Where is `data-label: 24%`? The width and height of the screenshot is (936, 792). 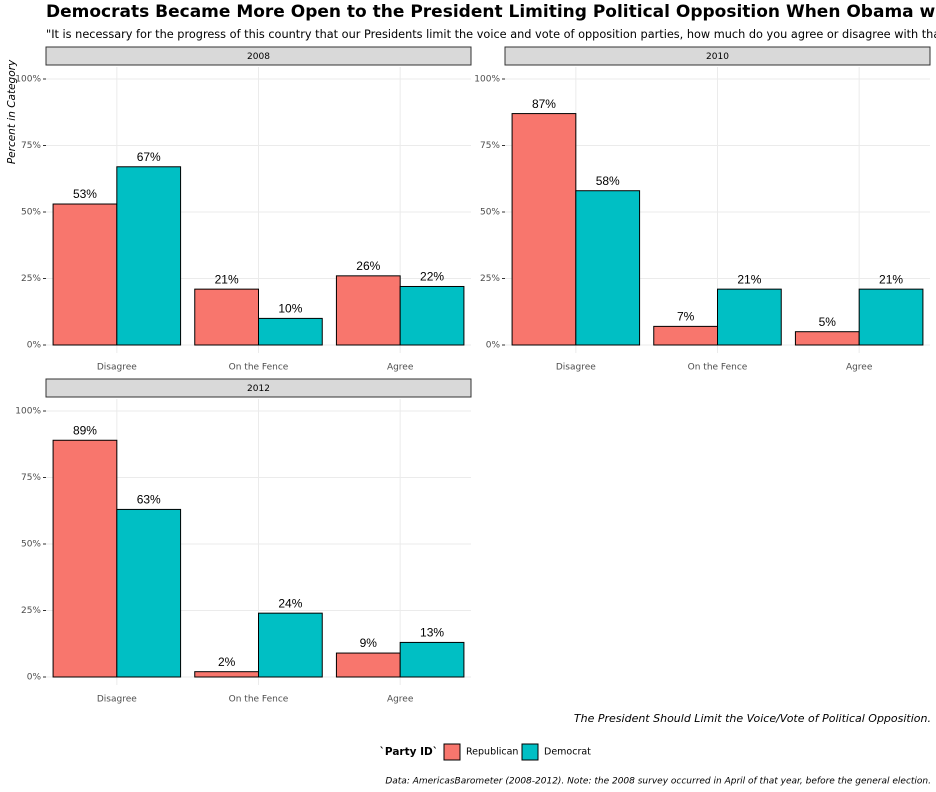
data-label: 24% is located at coordinates (290, 603).